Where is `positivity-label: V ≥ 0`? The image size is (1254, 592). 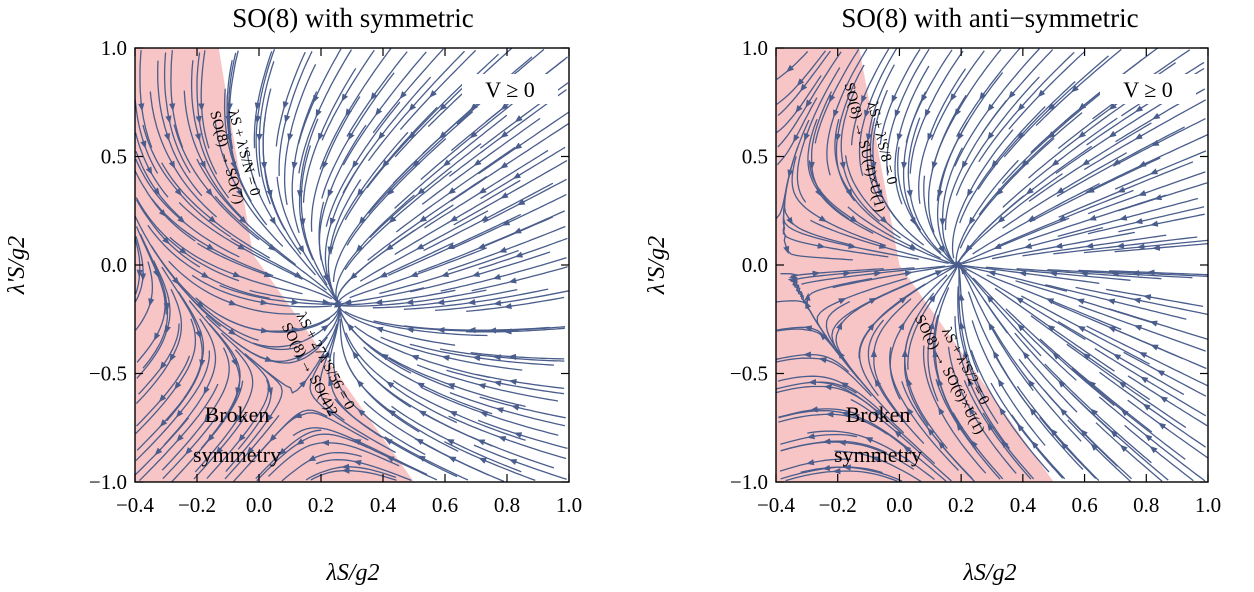
positivity-label: V ≥ 0 is located at coordinates (1148, 89).